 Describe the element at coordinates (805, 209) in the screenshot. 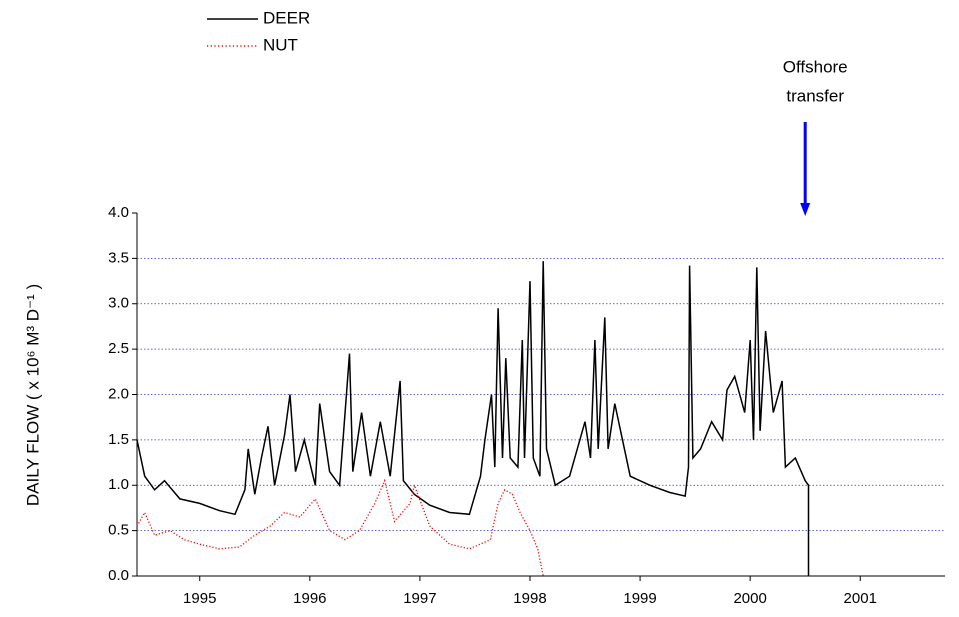

I see `annotation-arrowhead` at that location.